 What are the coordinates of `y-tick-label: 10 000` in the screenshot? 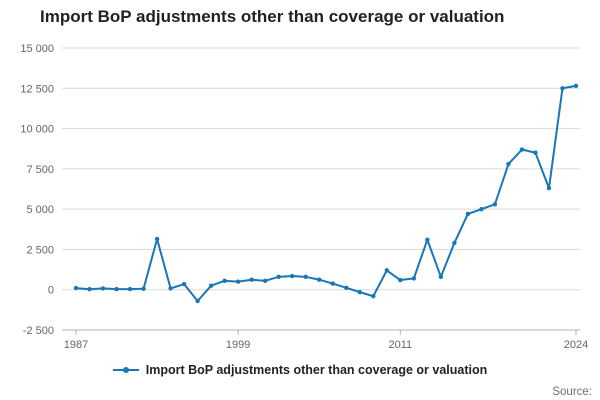 It's located at (37, 130).